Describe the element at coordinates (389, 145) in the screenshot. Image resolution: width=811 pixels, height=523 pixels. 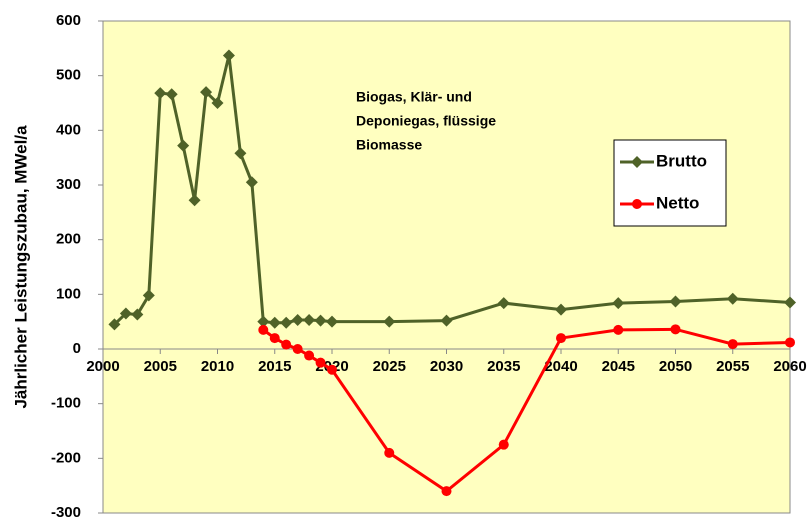
I see `annotation: Biomasse` at that location.